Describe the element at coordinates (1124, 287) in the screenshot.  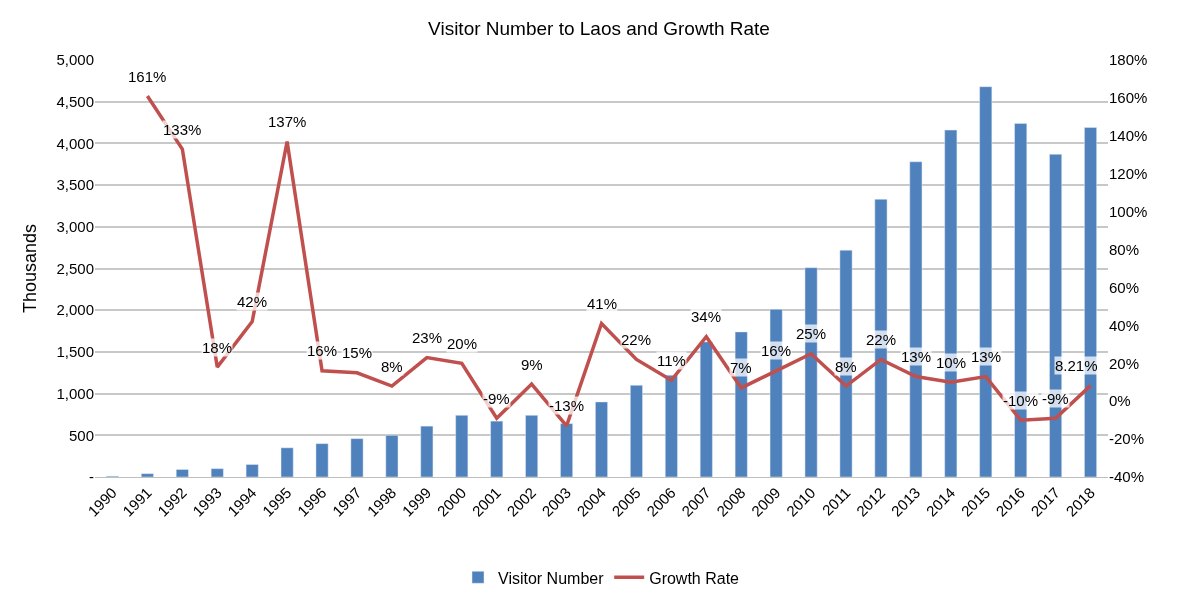
I see `y2-tick-label: 60%` at that location.